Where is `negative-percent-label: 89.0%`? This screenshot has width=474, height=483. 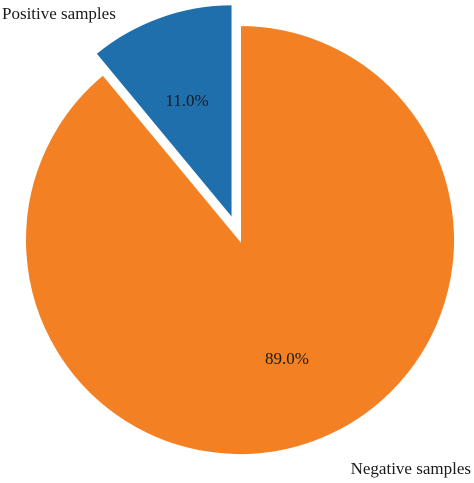
negative-percent-label: 89.0% is located at coordinates (287, 358).